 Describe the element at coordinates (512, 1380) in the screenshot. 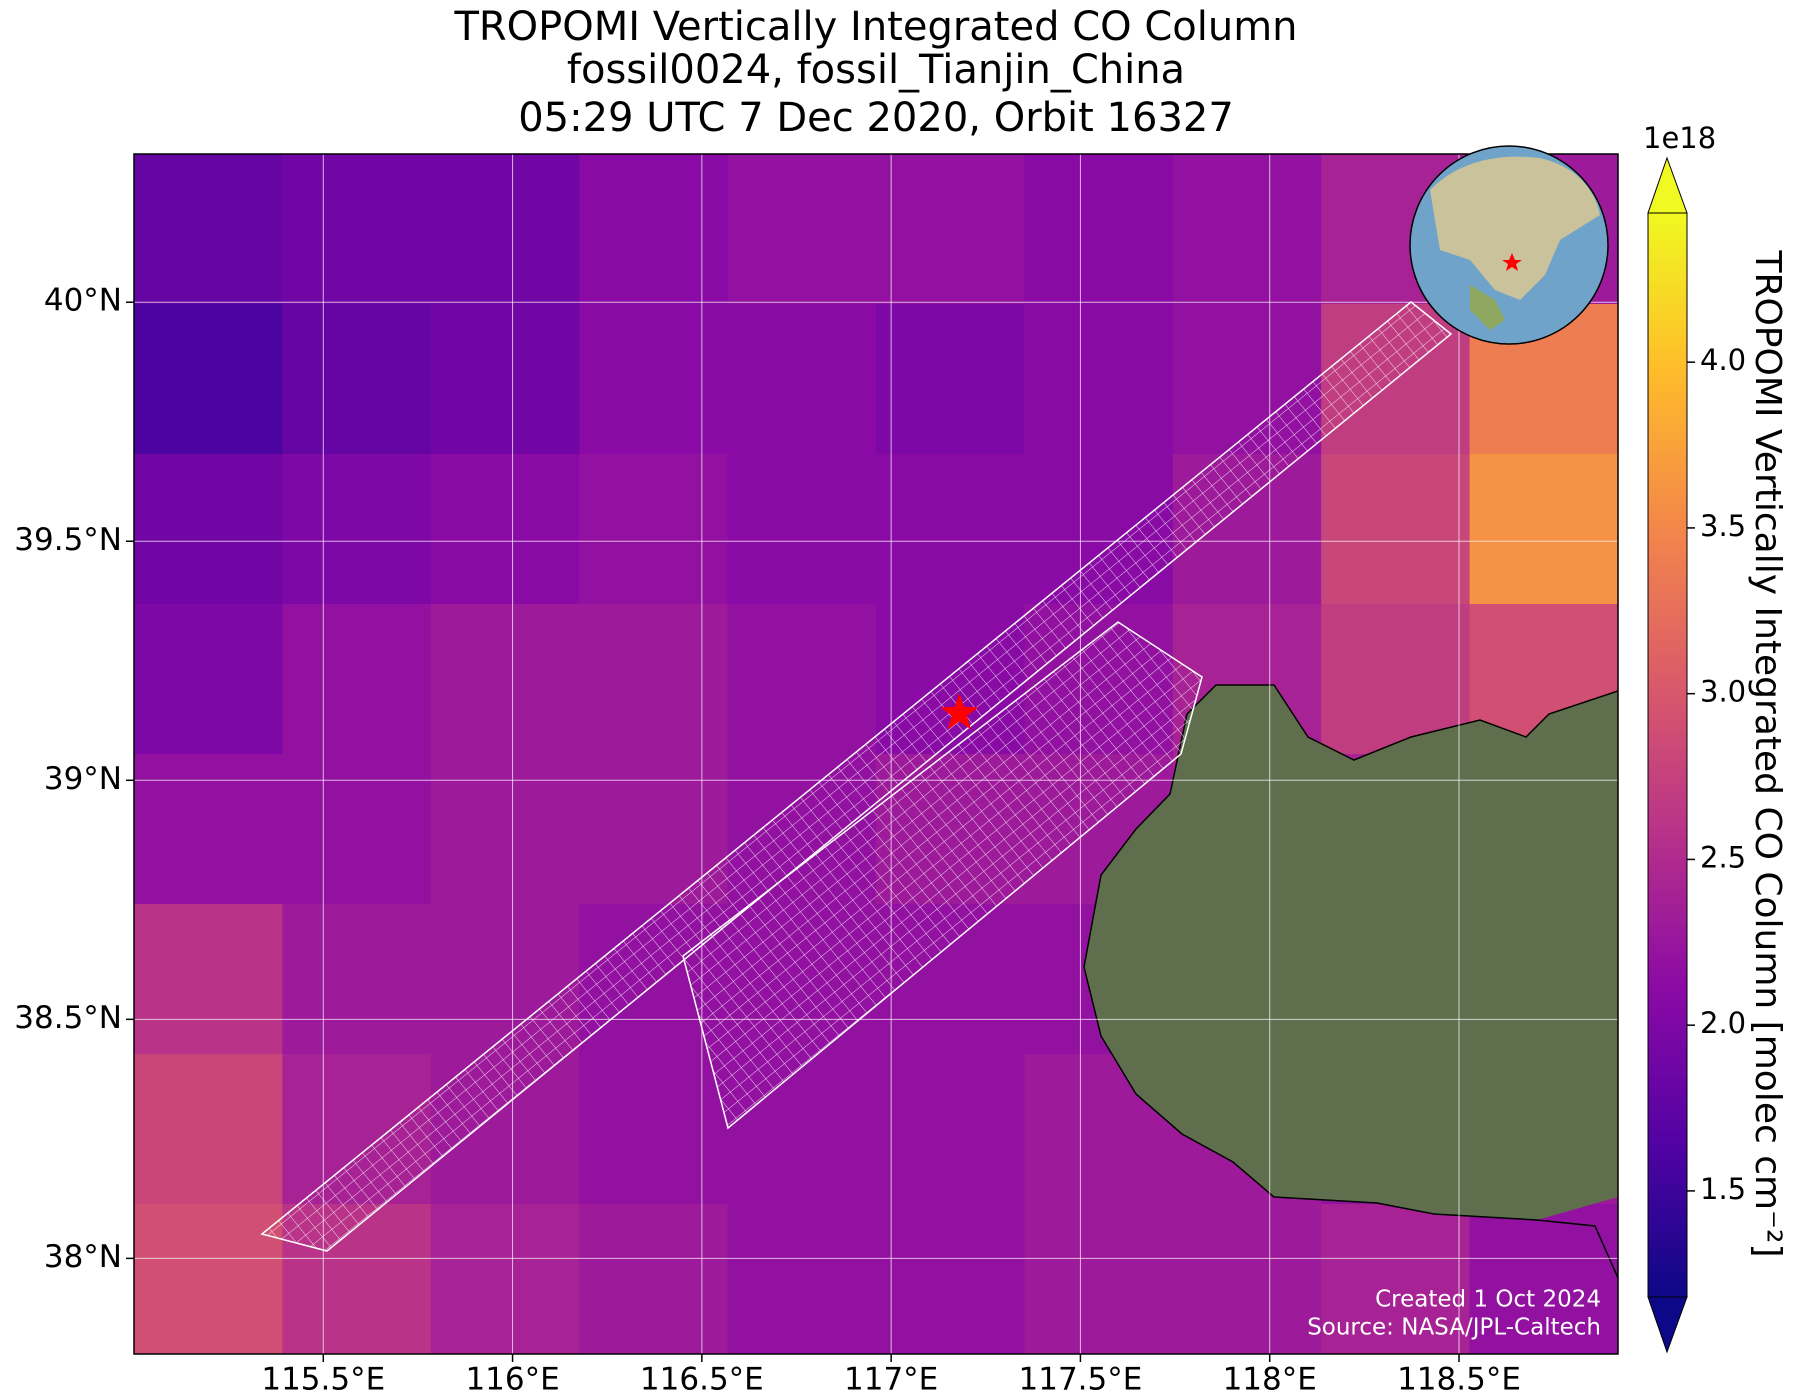

I see `x-tick-label: 116°E` at that location.